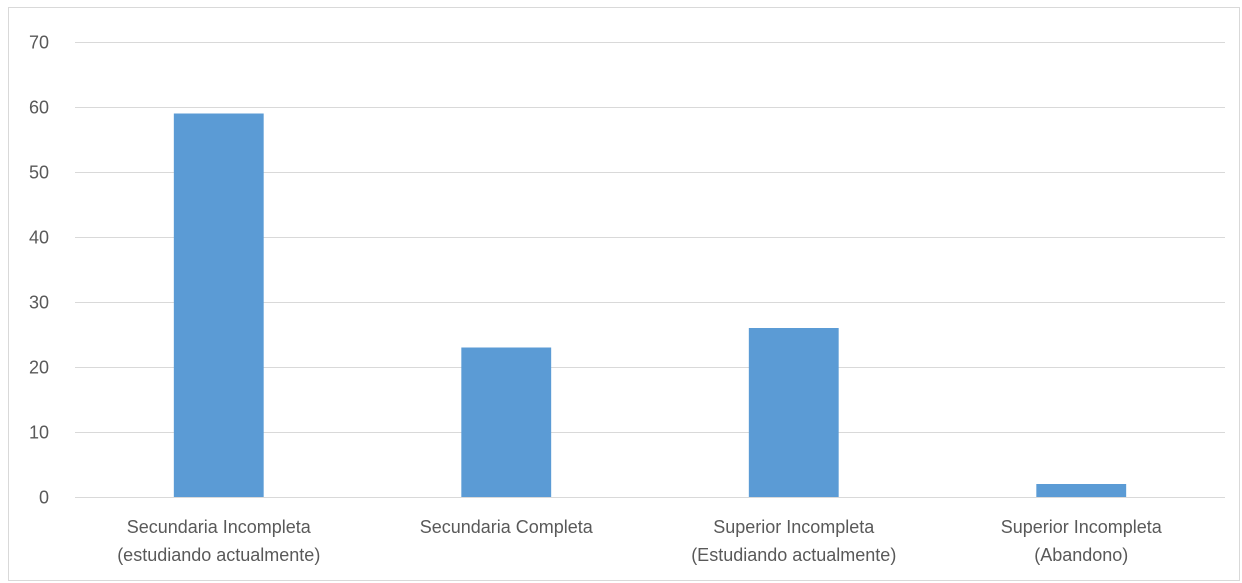  What do you see at coordinates (39, 303) in the screenshot?
I see `y-tick-label: 30` at bounding box center [39, 303].